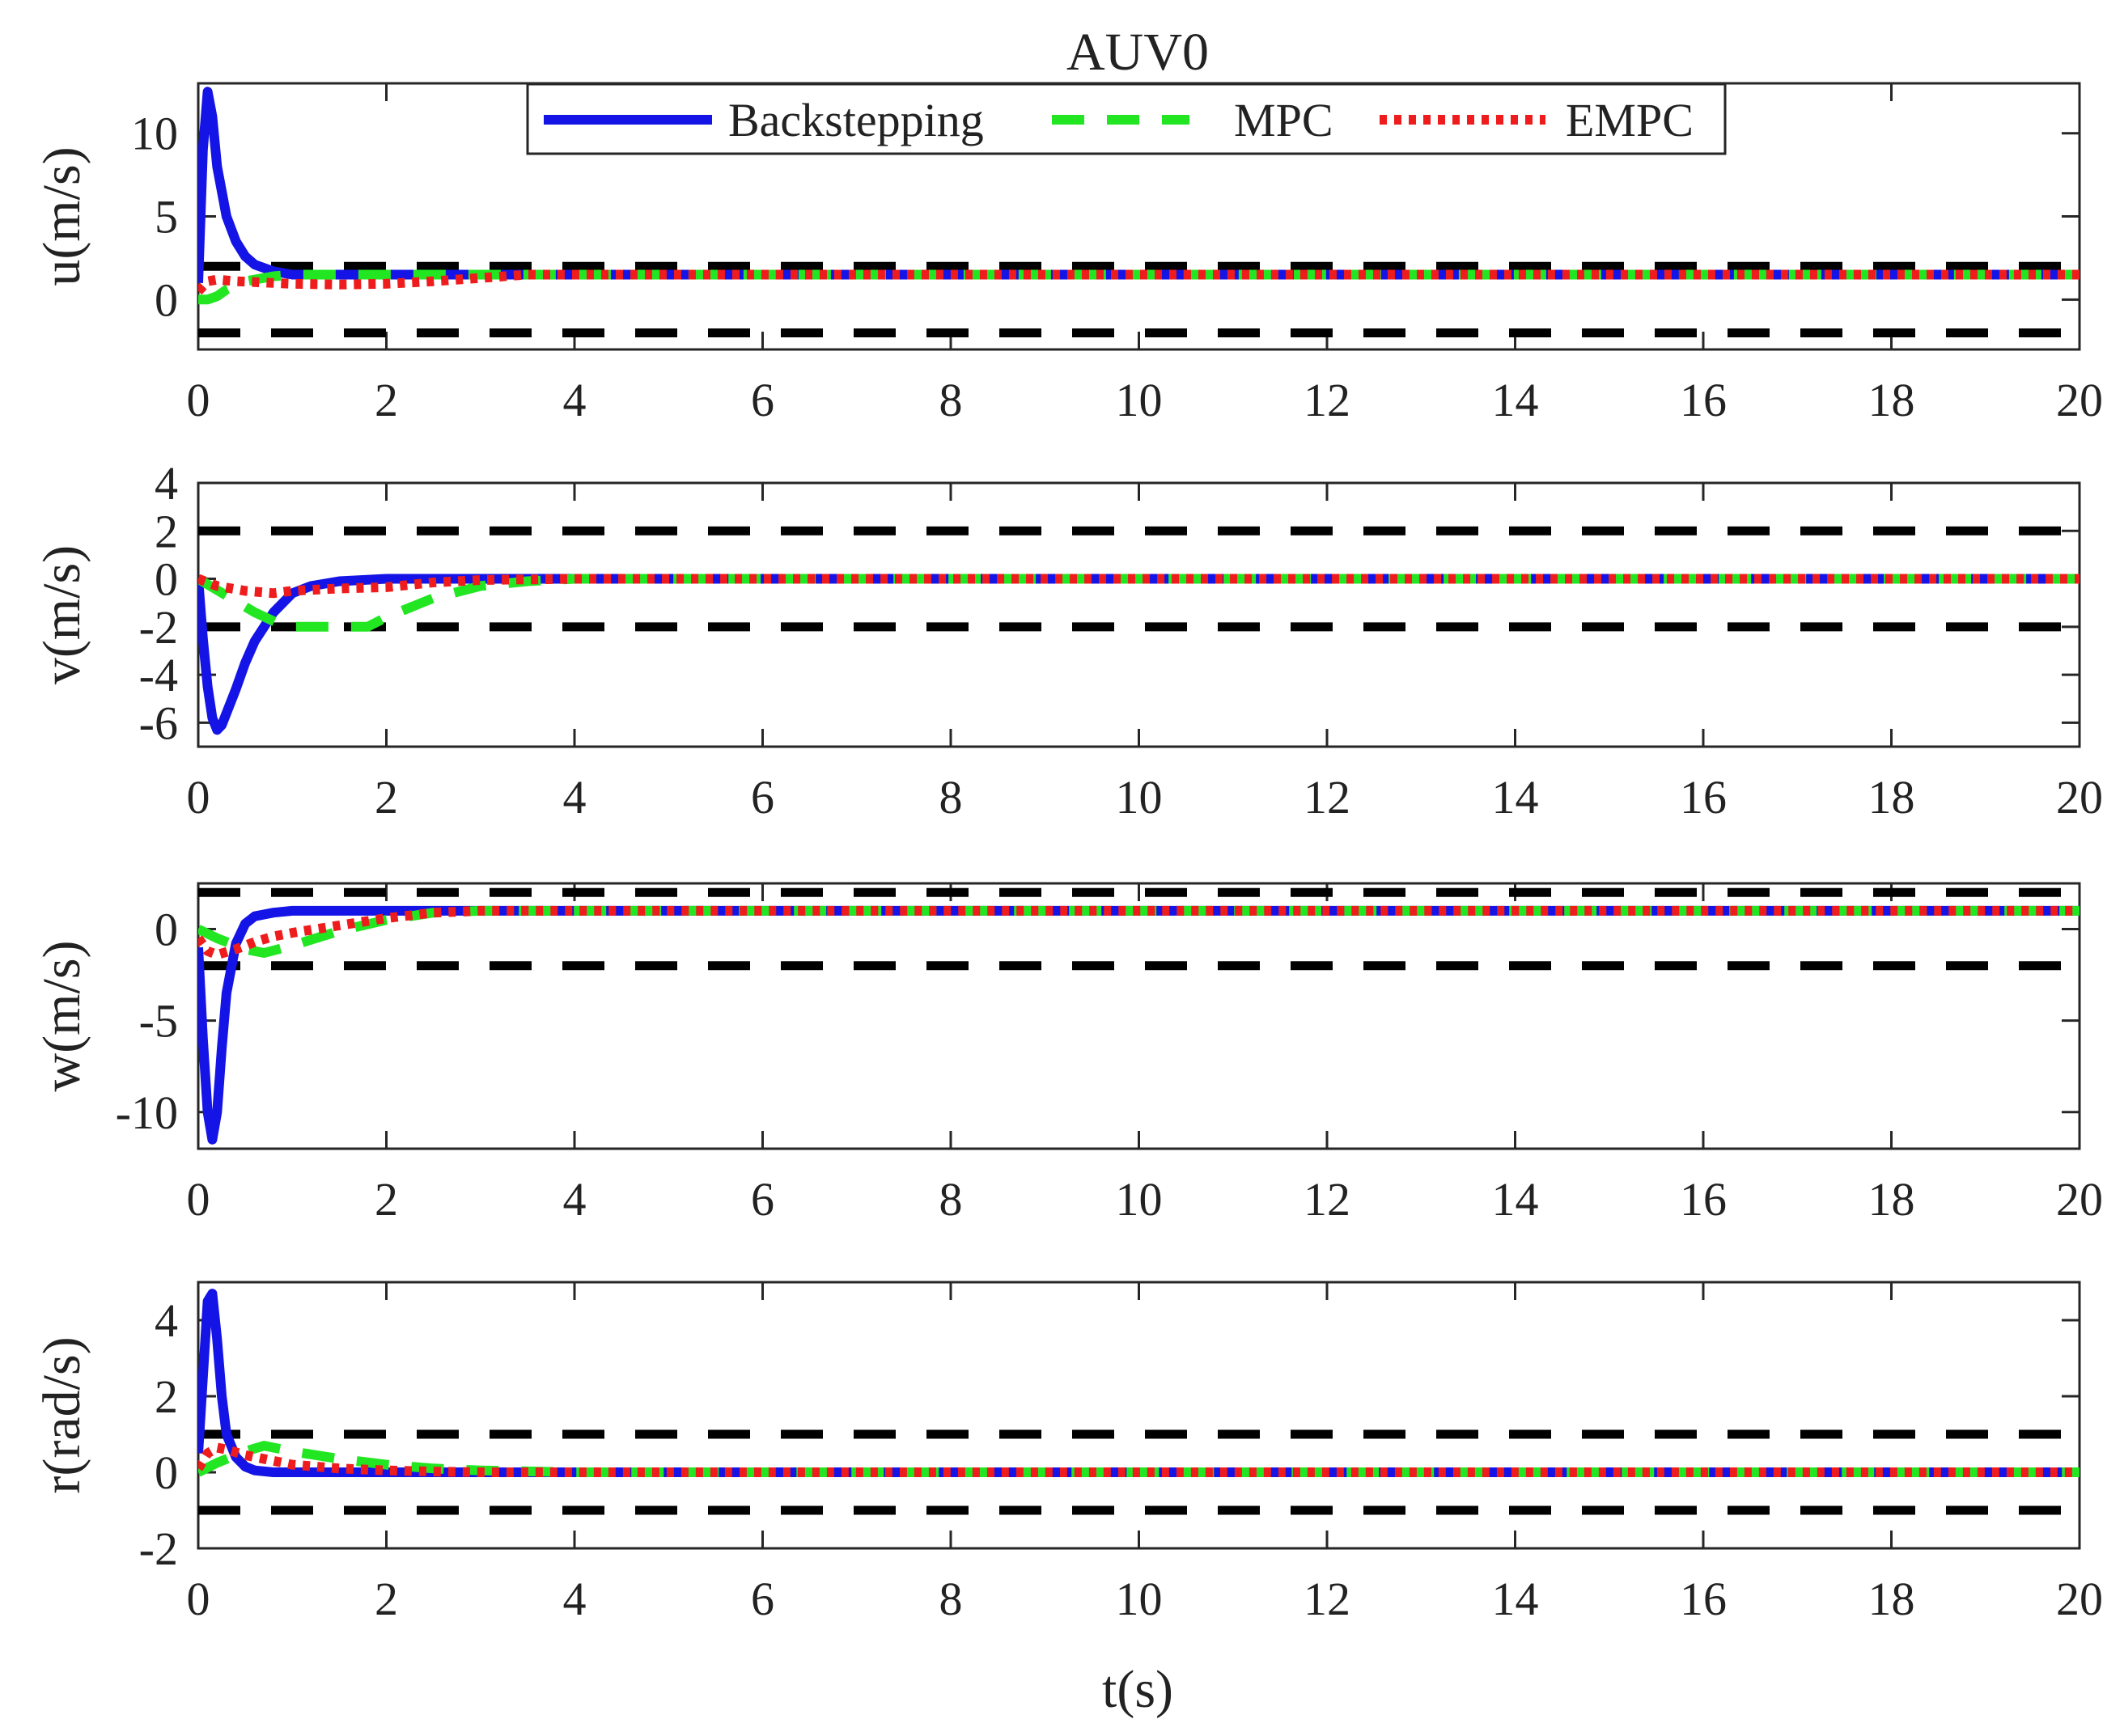 The image size is (2124, 1736). I want to click on y-tick-label: -5, so click(158, 1021).